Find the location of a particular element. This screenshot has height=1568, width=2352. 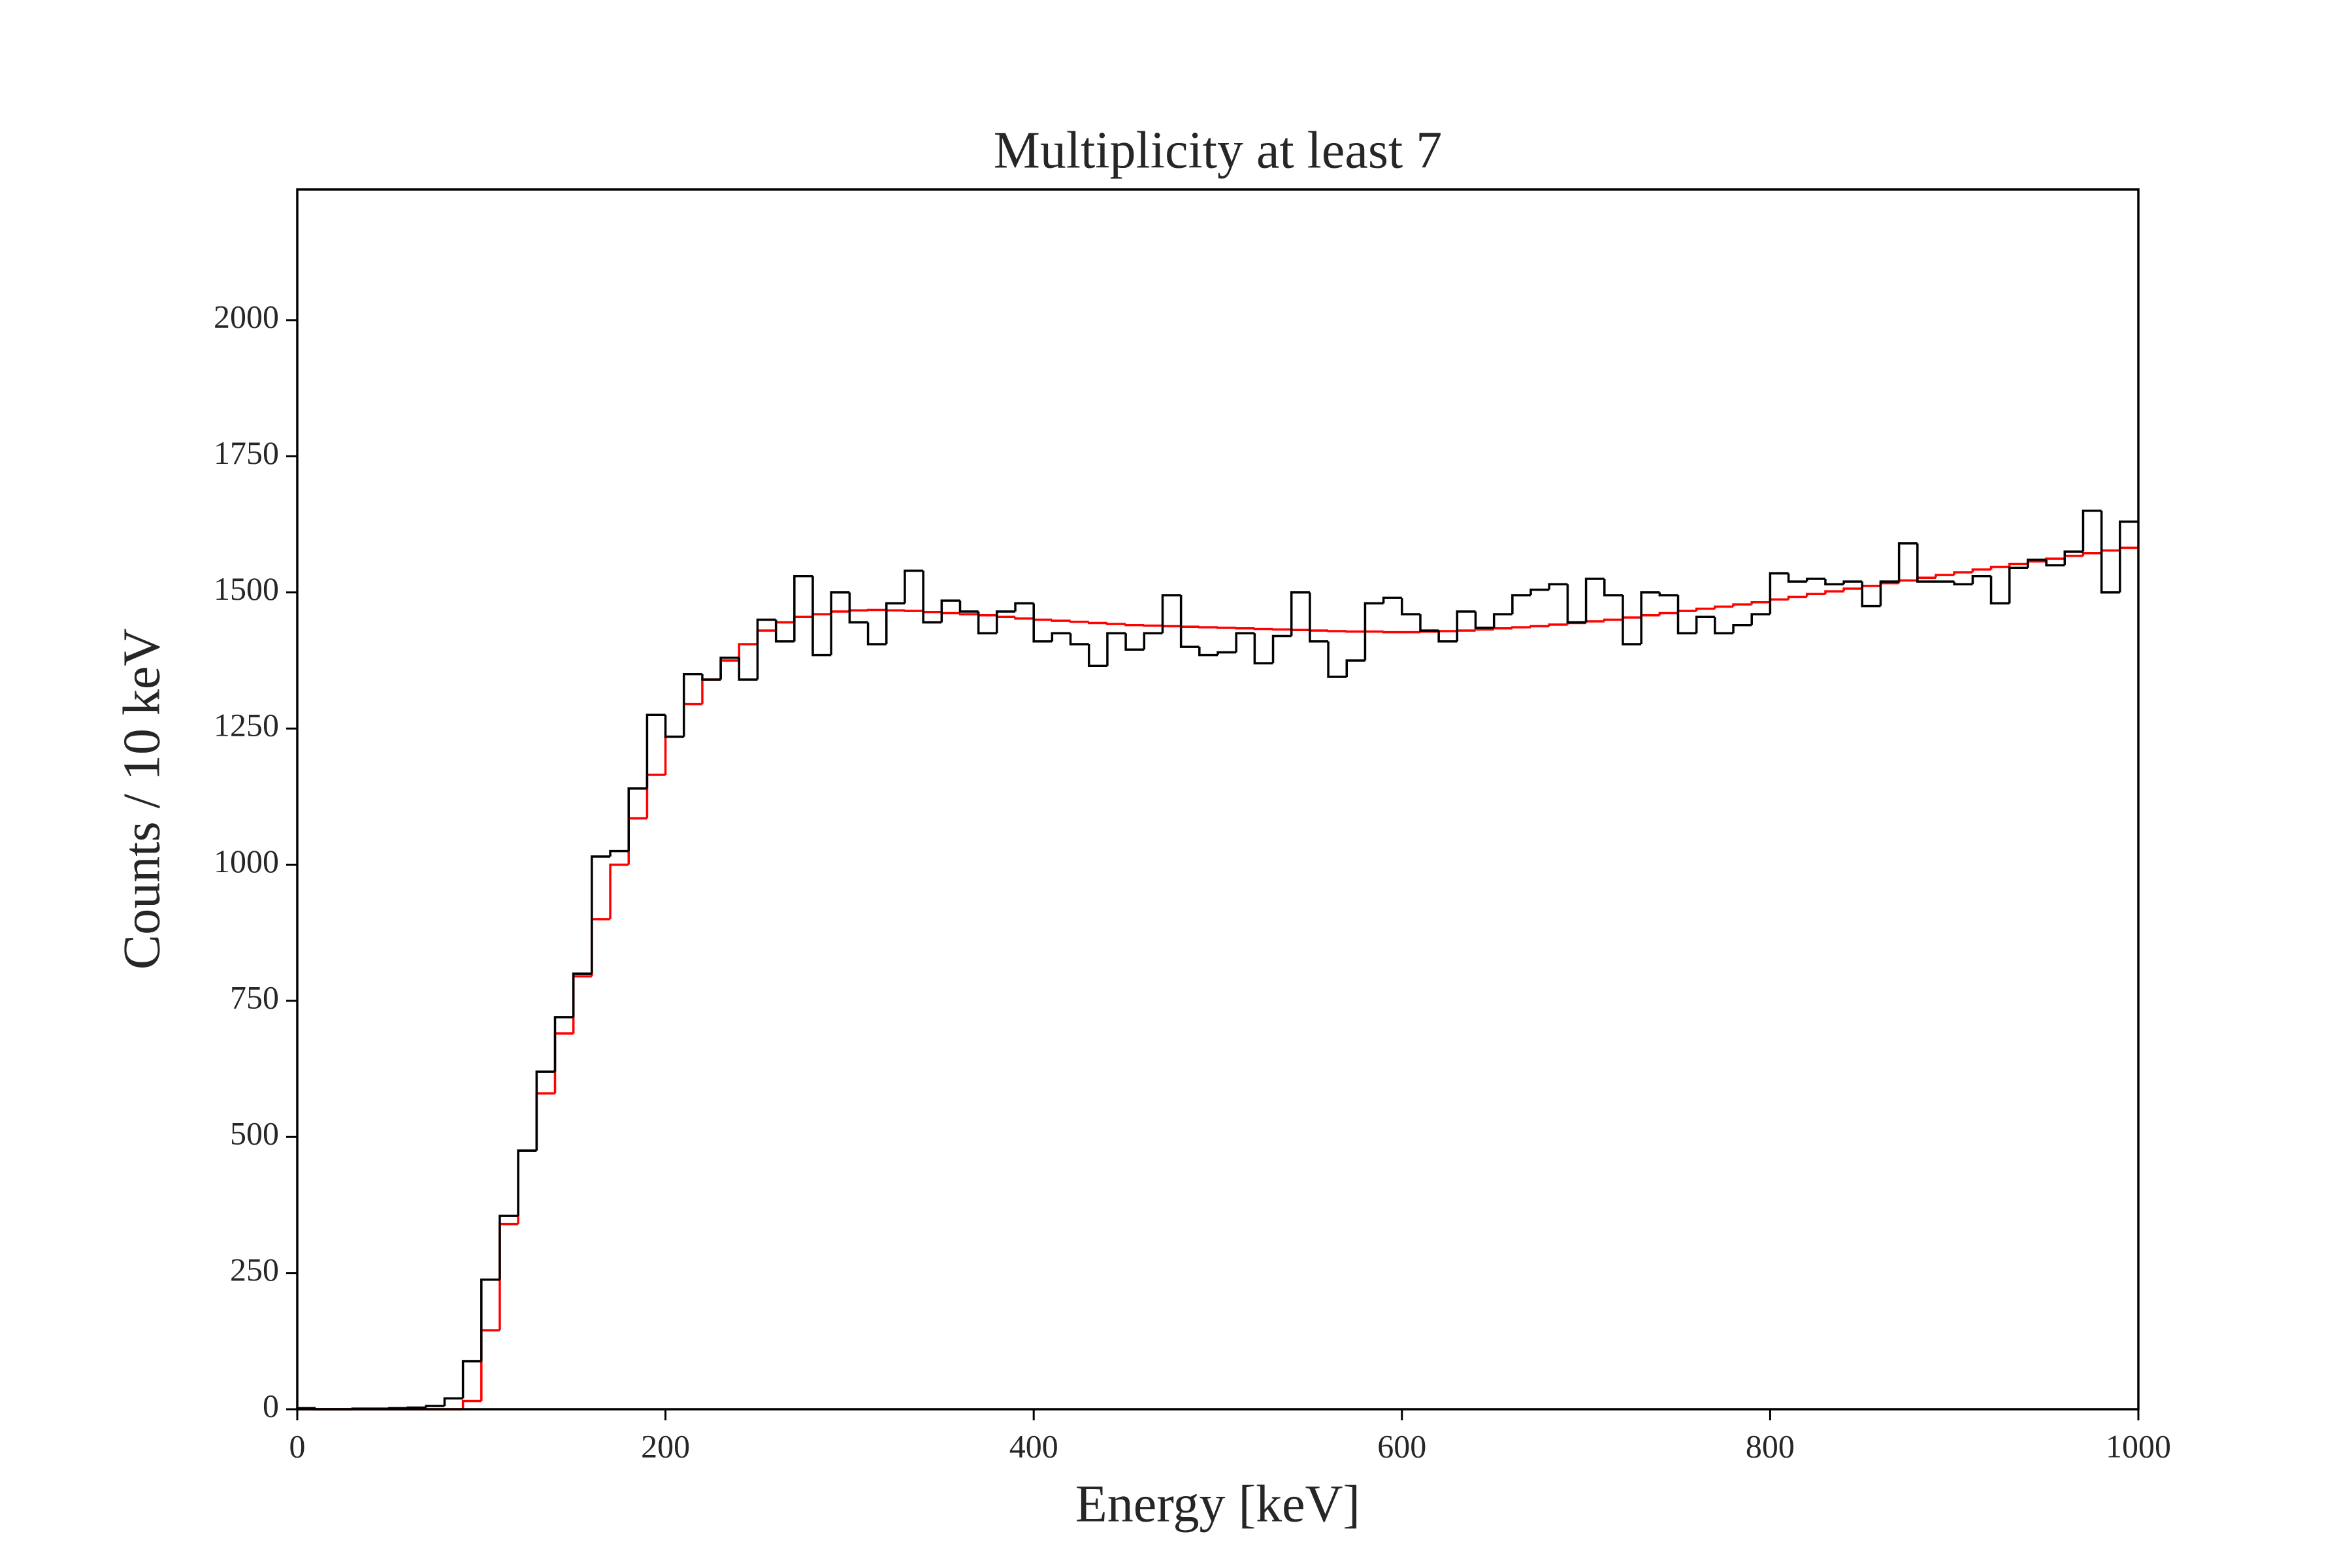

chart-title: Multiplicity at least 7 is located at coordinates (1218, 150).